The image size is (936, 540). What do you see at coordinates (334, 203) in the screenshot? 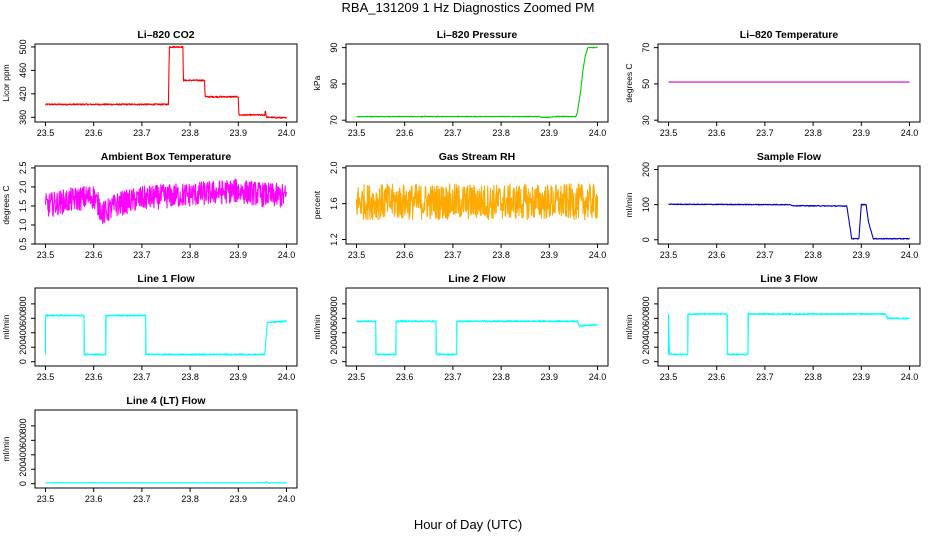
I see `y-tick-label: 1.6` at bounding box center [334, 203].